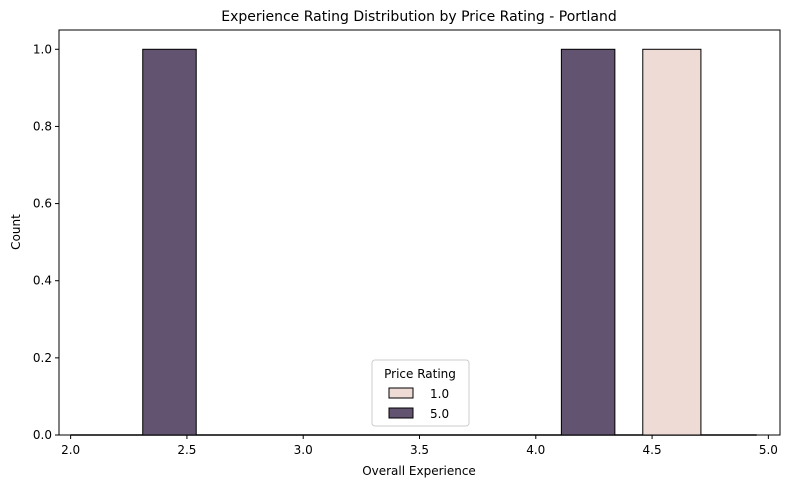 This screenshot has width=790, height=488. Describe the element at coordinates (419, 450) in the screenshot. I see `x-tick-label: 3.5` at that location.